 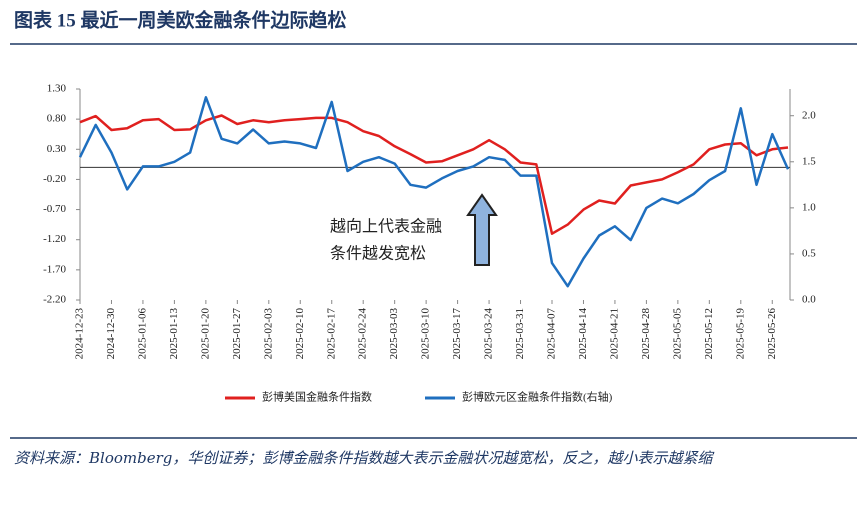 What do you see at coordinates (482, 229) in the screenshot?
I see `arrow` at bounding box center [482, 229].